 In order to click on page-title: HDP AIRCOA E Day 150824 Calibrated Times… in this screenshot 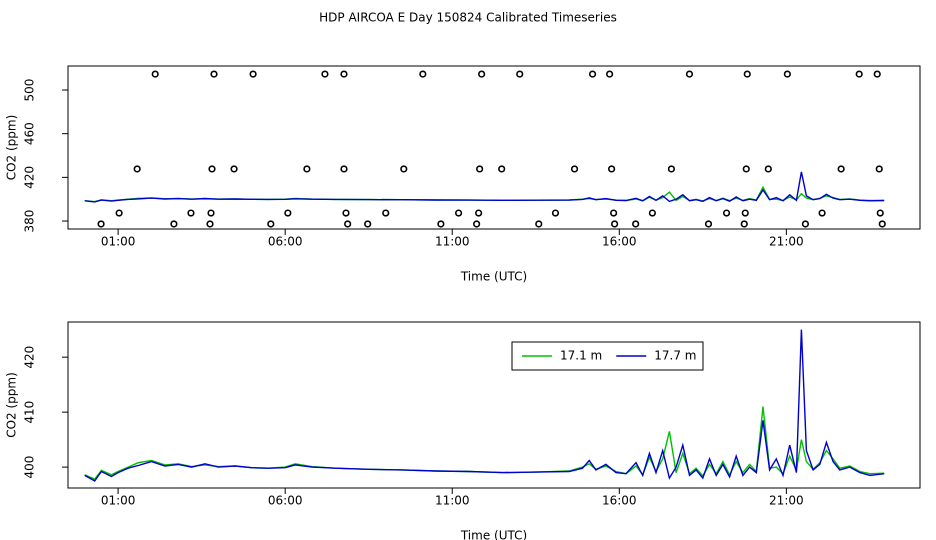, I will do `click(468, 18)`.